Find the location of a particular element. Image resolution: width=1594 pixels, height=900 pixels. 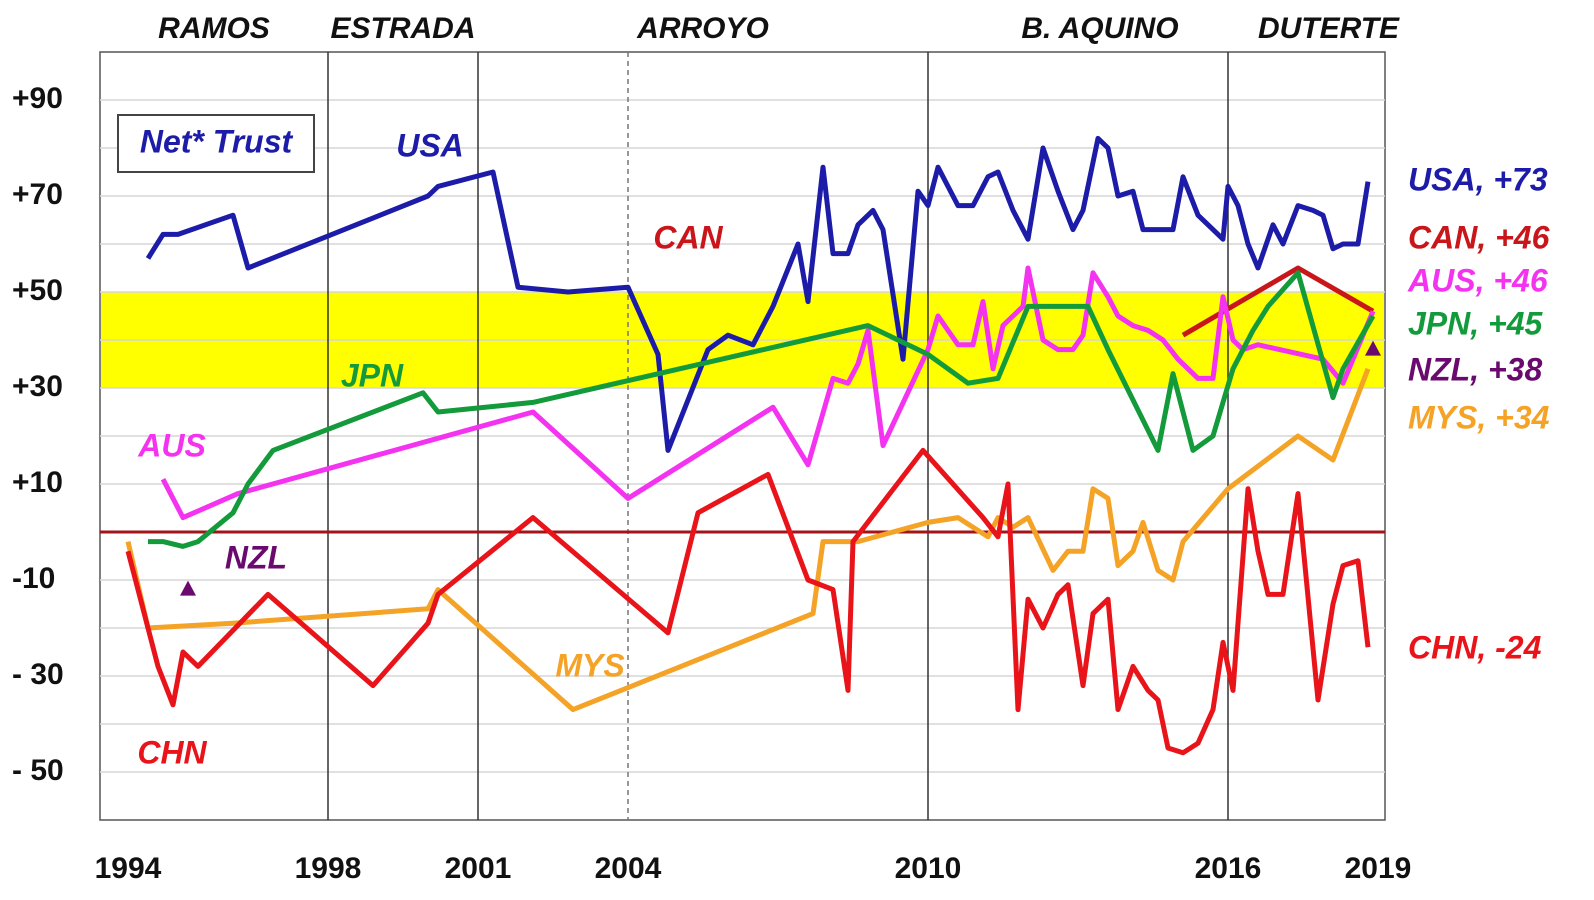

annotation-box is located at coordinates (216, 143).